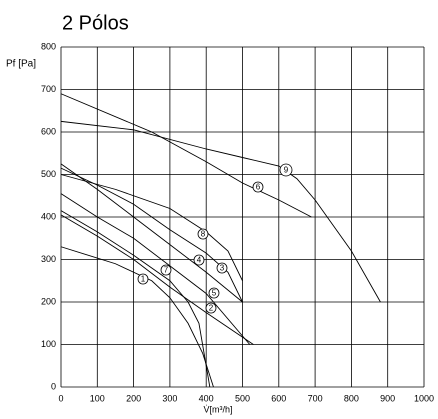 The width and height of the screenshot is (438, 419). I want to click on y-tick-label: 200, so click(48, 301).